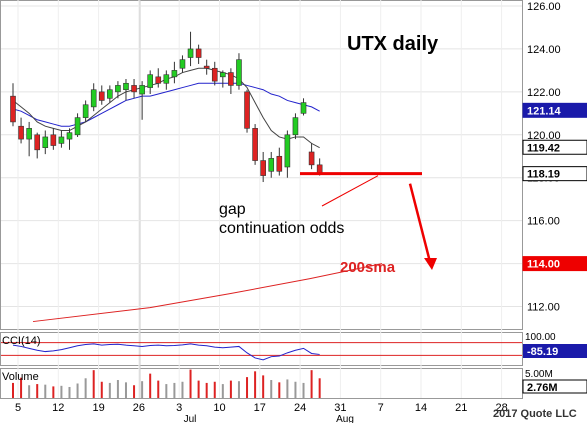  What do you see at coordinates (543, 175) in the screenshot?
I see `price-badge-text: 118.19` at bounding box center [543, 175].